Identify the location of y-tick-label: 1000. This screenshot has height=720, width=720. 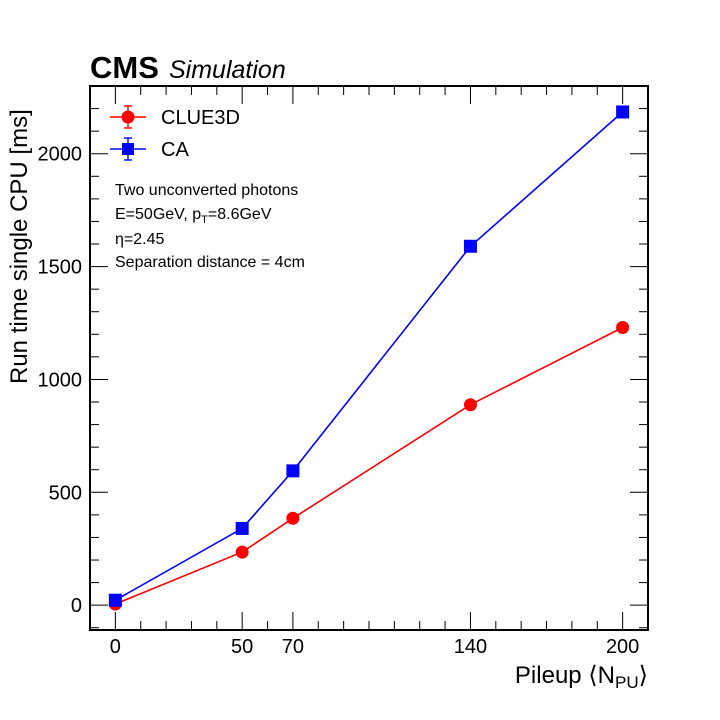
(60, 380).